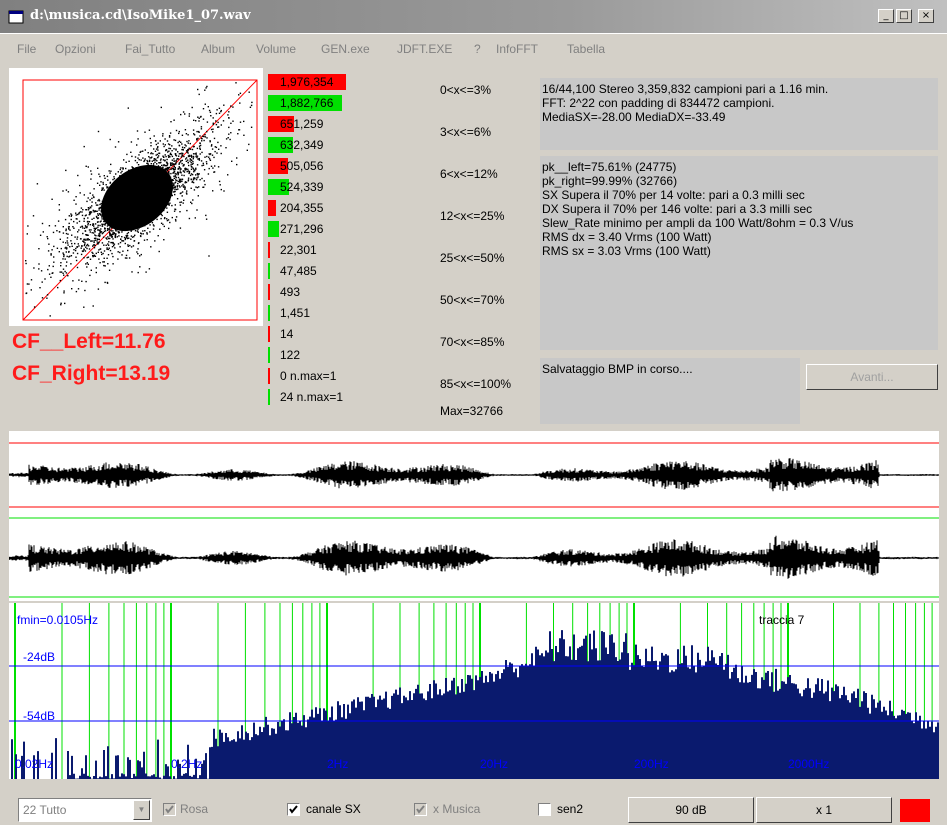 This screenshot has width=947, height=825. What do you see at coordinates (276, 49) in the screenshot?
I see `menu-volume: Volume` at bounding box center [276, 49].